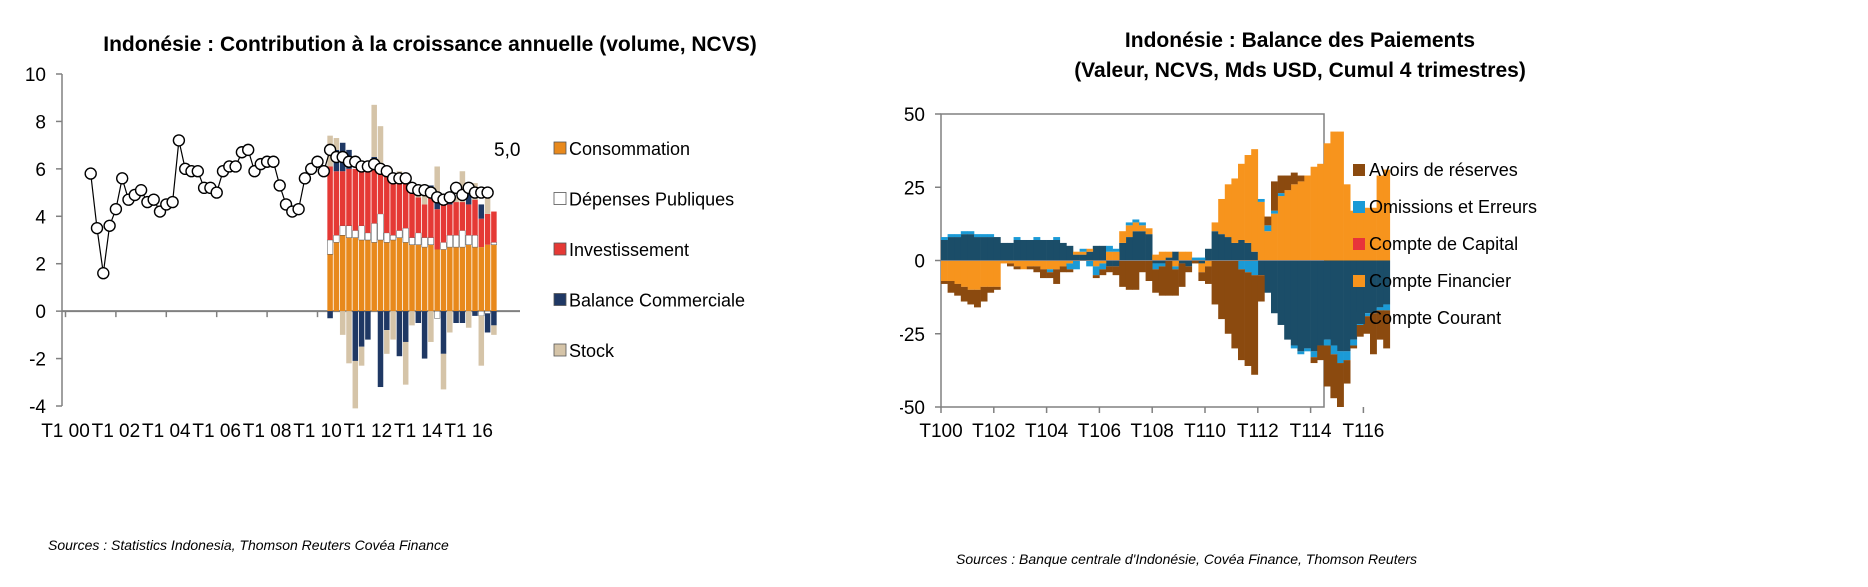  What do you see at coordinates (1152, 431) in the screenshot?
I see `x-tick-label: T108` at bounding box center [1152, 431].